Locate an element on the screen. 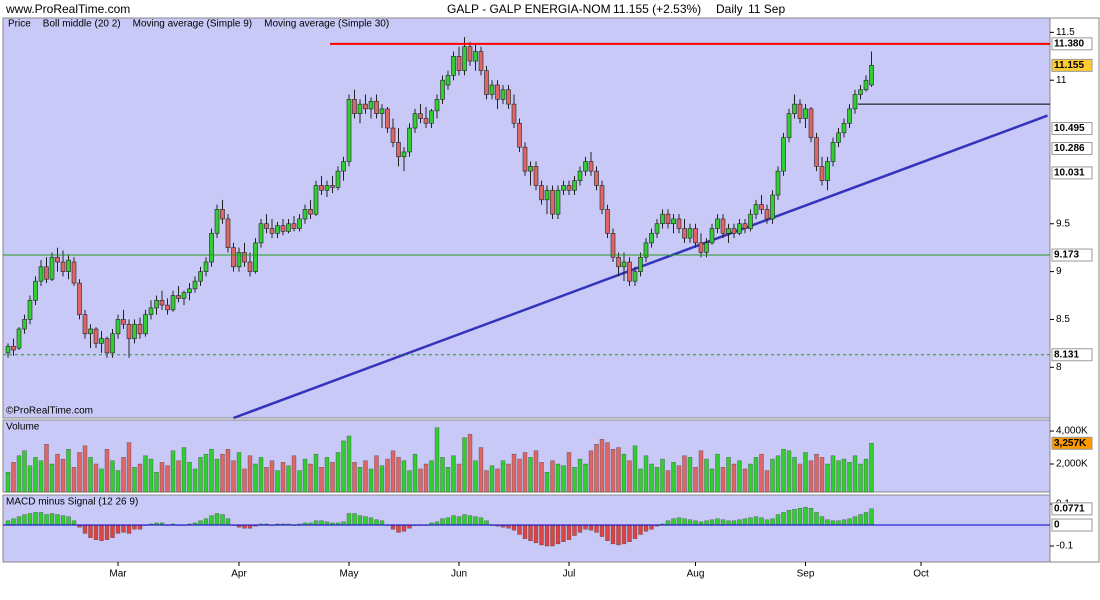  level-box is located at coordinates (1072, 443).